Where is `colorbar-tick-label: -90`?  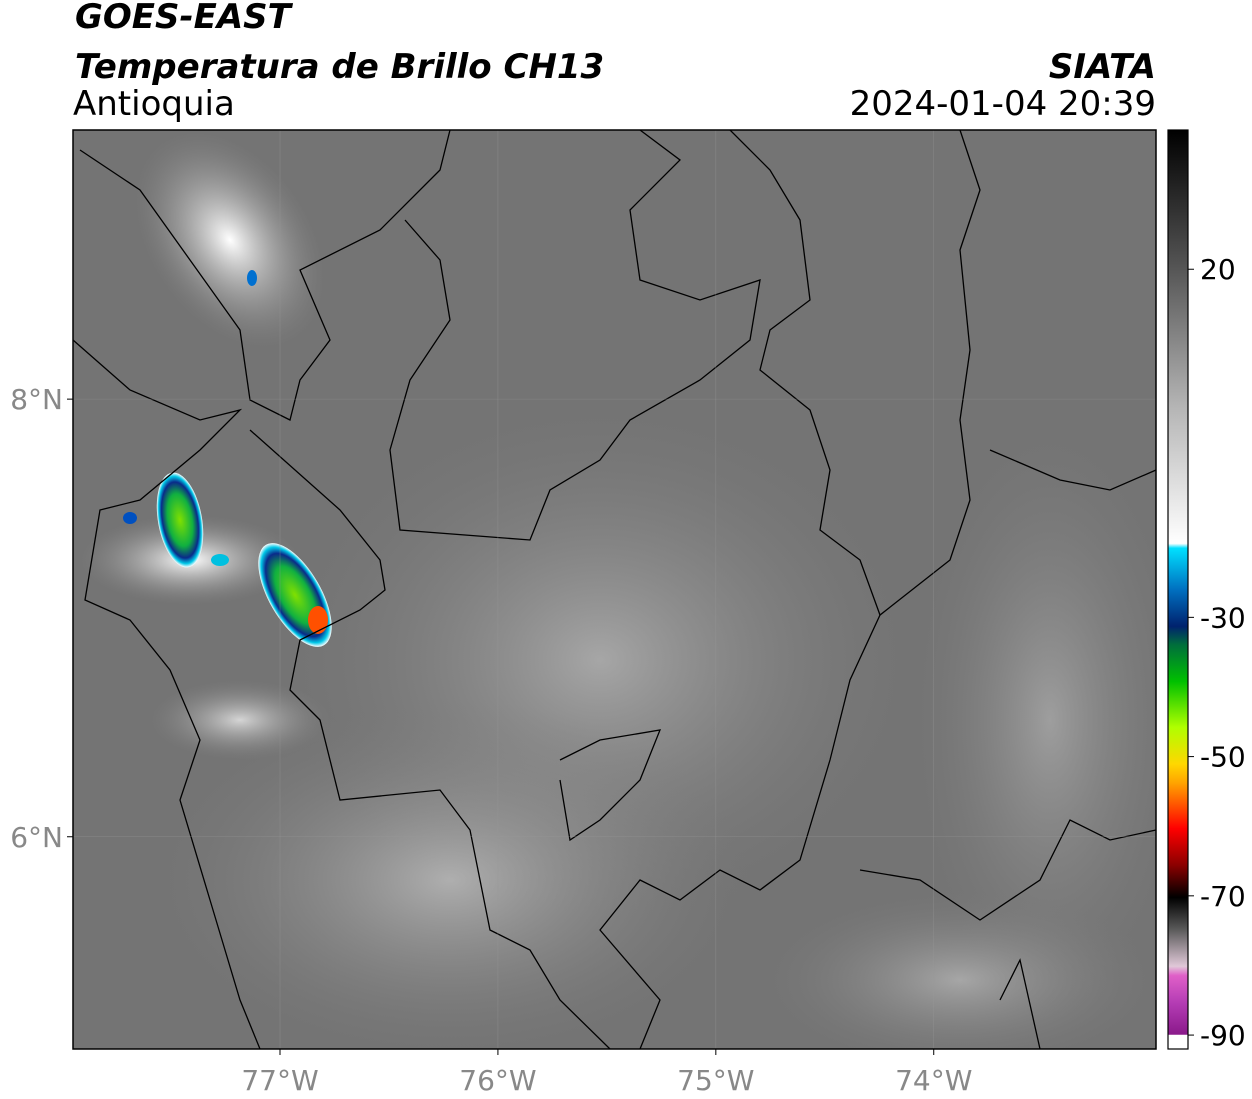
colorbar-tick-label: -90 is located at coordinates (1223, 1035).